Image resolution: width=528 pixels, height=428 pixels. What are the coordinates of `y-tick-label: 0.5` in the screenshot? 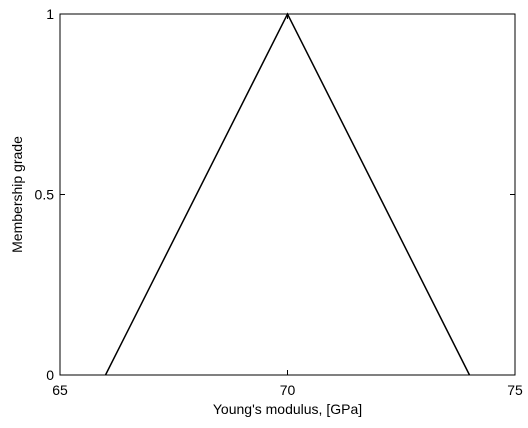 It's located at (45, 195).